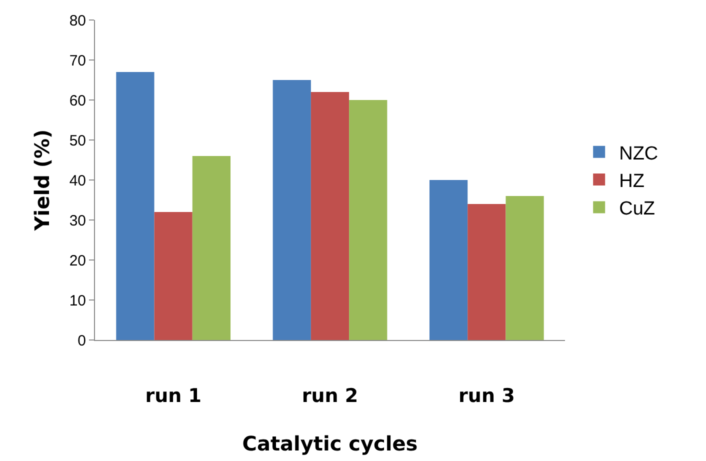 The width and height of the screenshot is (706, 461). I want to click on y-tick-label: 70, so click(77, 61).